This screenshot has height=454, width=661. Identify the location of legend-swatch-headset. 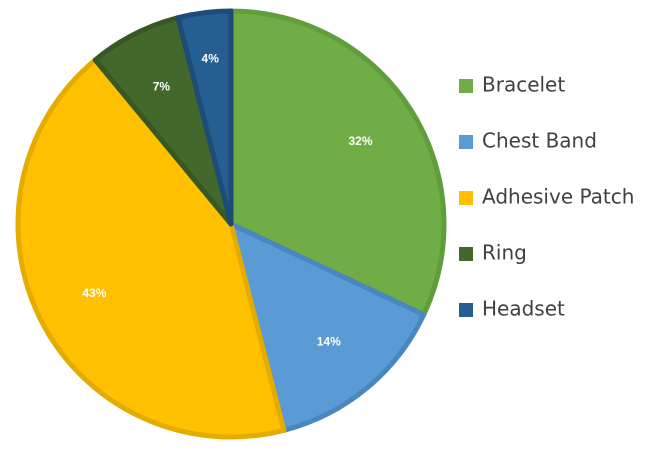
(466, 310).